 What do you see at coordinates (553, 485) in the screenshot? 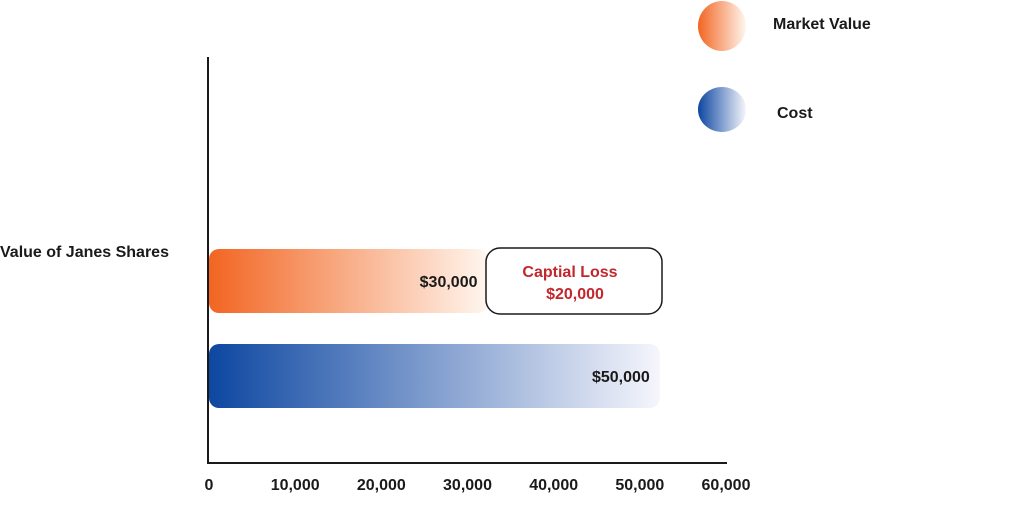
I see `x-tick-label: 40,000` at bounding box center [553, 485].